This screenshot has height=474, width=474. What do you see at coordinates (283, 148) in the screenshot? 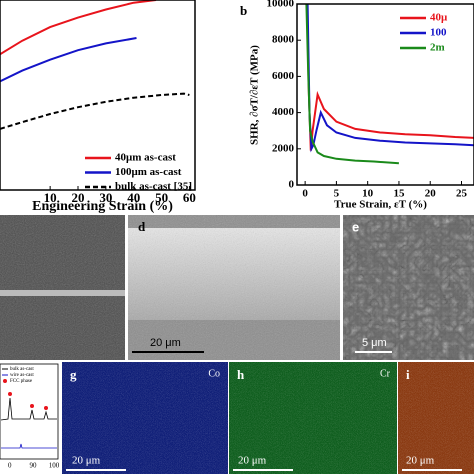
I see `y-tick-label: 2000` at bounding box center [283, 148].